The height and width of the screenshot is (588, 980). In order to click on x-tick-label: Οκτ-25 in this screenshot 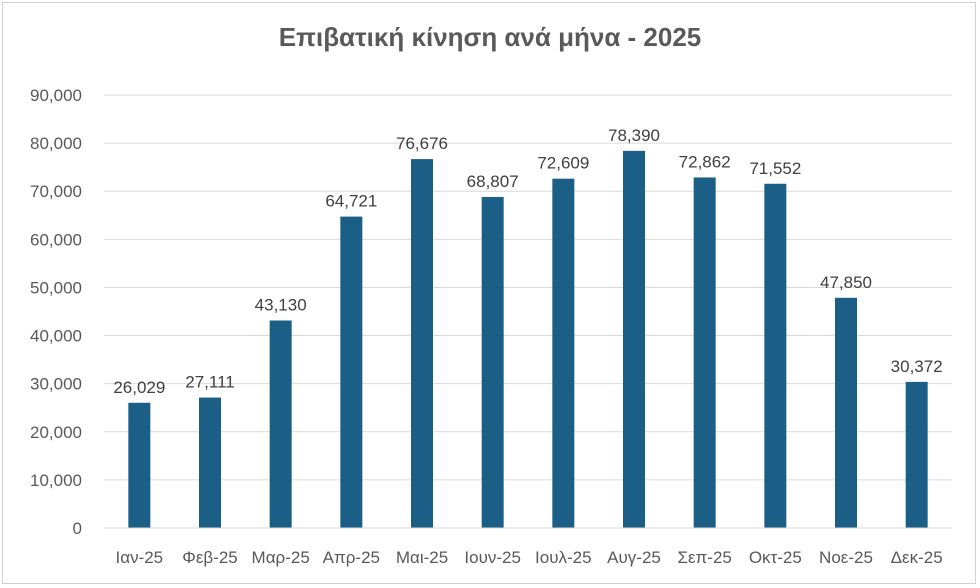, I will do `click(775, 557)`.